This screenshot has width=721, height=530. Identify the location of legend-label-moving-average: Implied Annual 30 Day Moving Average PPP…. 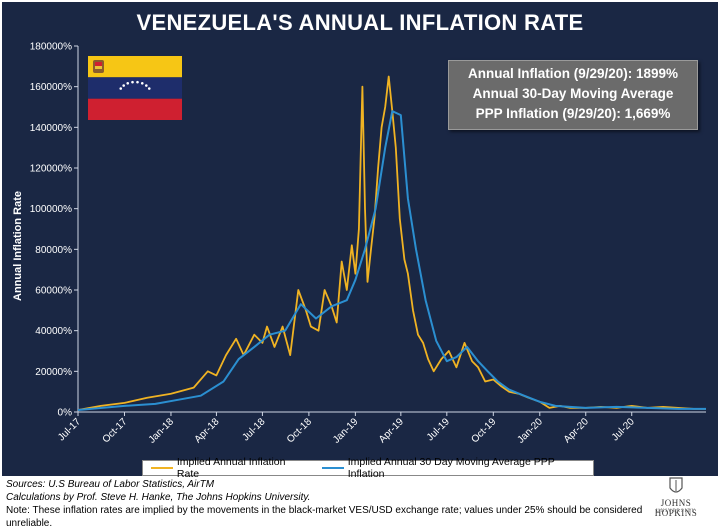
(451, 468).